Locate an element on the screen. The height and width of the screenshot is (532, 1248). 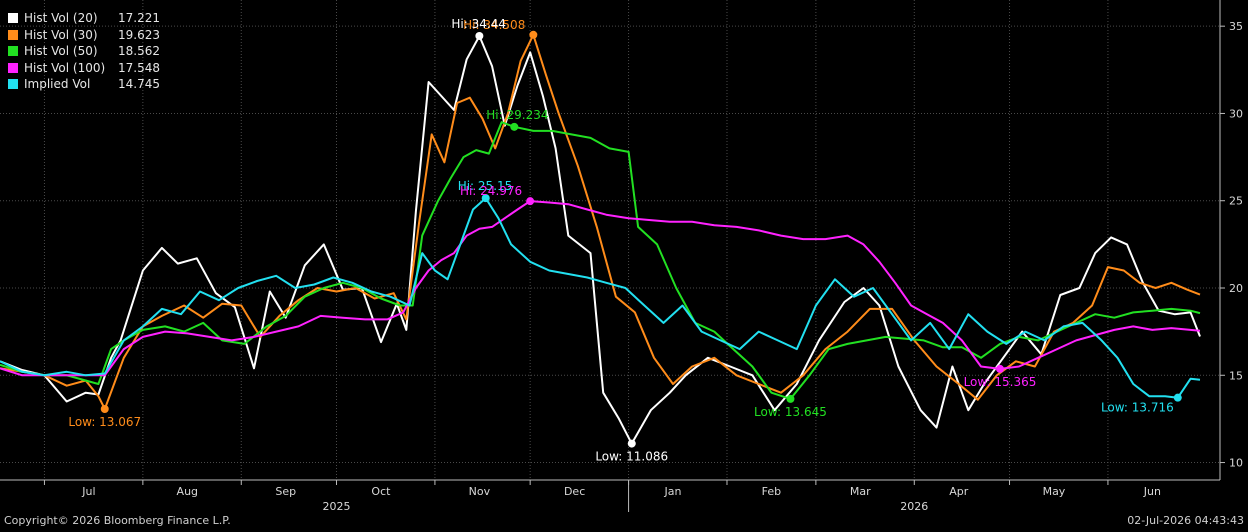
legend-series-value: 17.548 is located at coordinates (139, 67).